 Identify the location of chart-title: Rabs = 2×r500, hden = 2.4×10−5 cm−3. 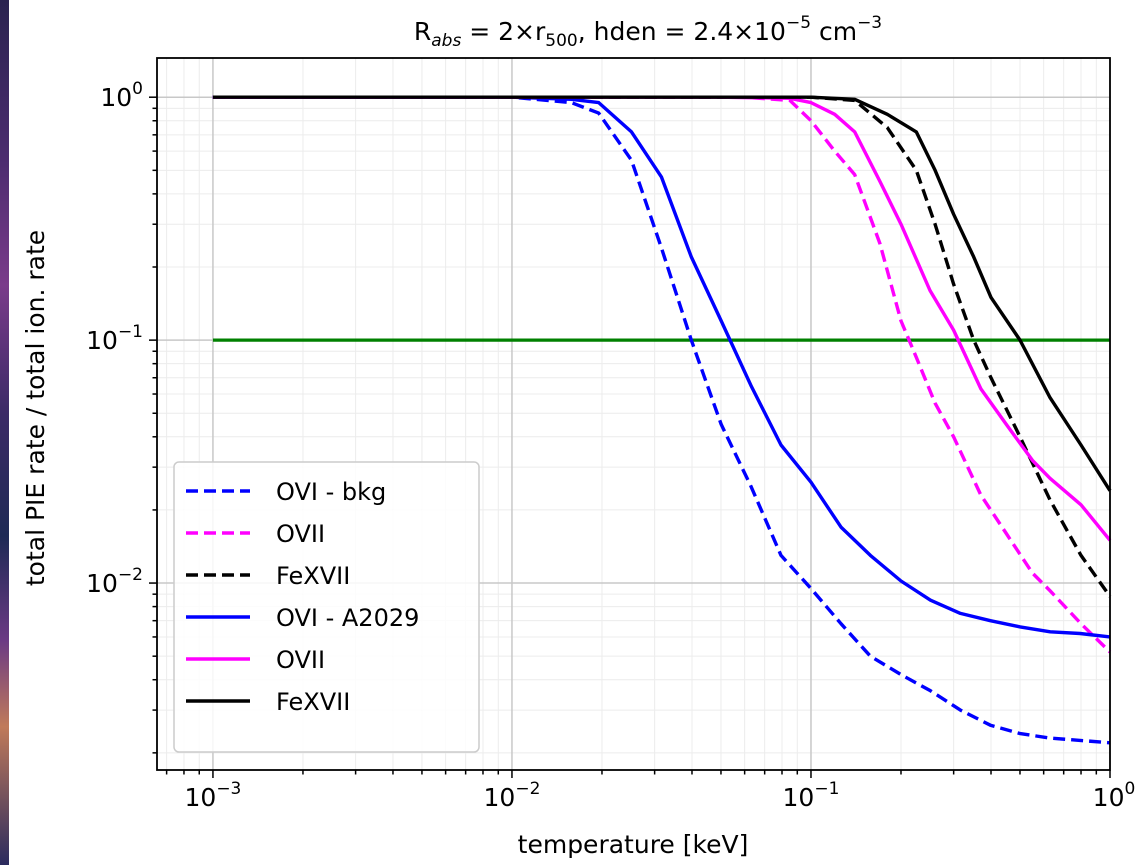
(648, 32).